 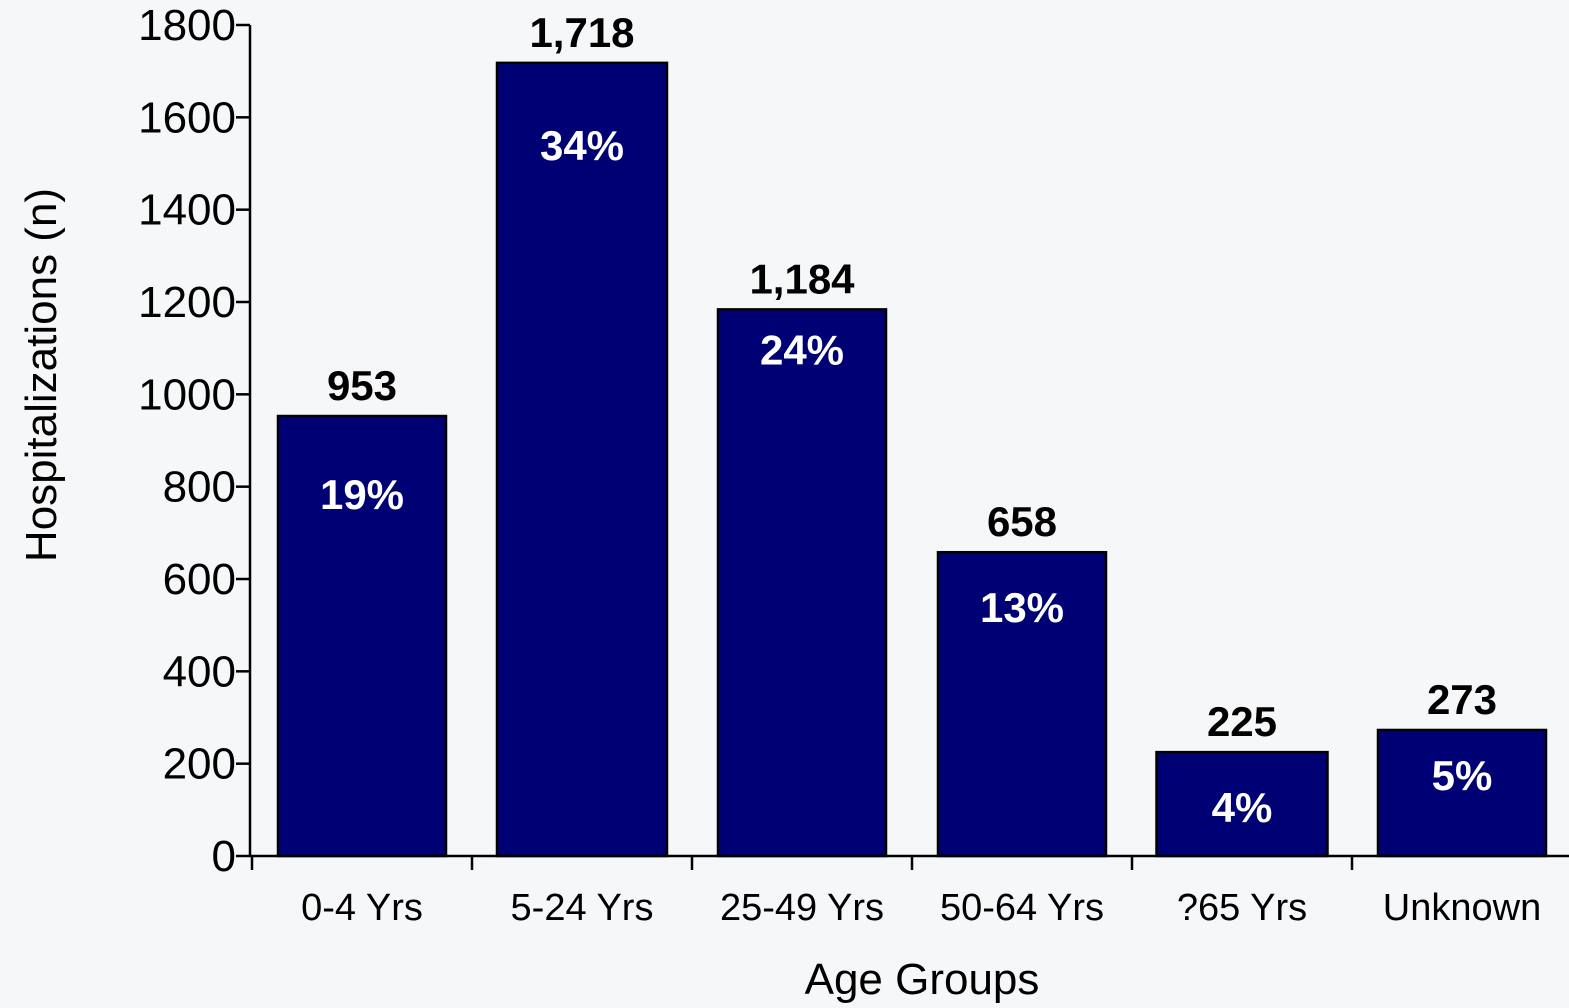 What do you see at coordinates (362, 385) in the screenshot?
I see `value-label: 953` at bounding box center [362, 385].